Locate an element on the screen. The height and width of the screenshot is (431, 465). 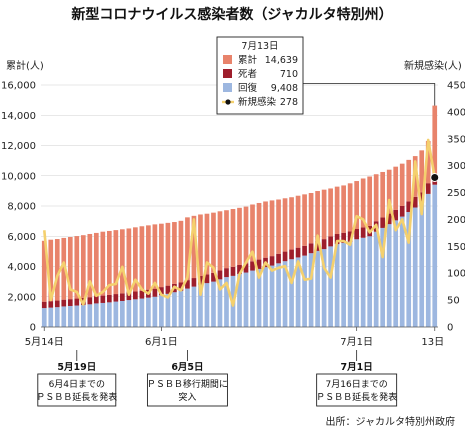
legend-label: 回復 is located at coordinates (248, 88).